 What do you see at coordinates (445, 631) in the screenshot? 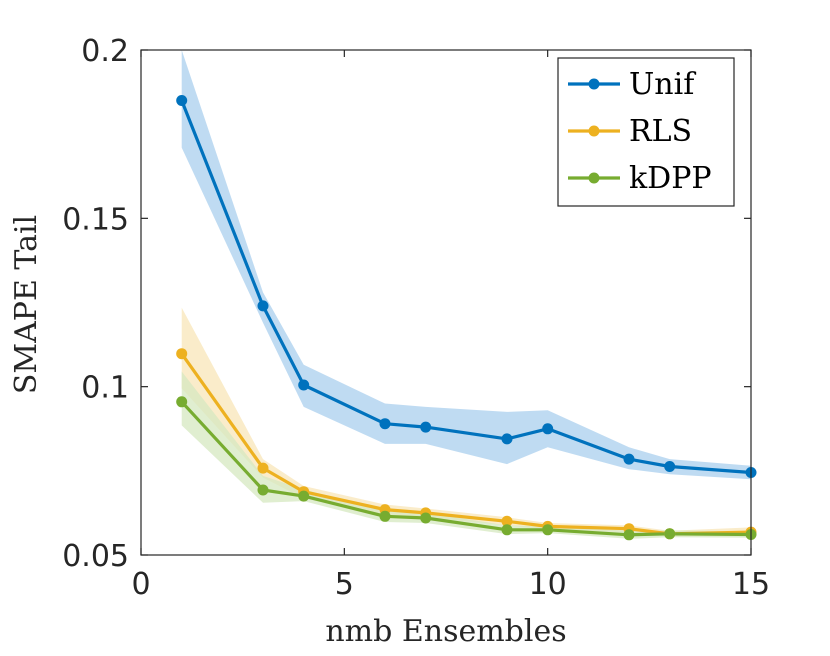
I see `x-axis-label: nmb Ensembles` at bounding box center [445, 631].